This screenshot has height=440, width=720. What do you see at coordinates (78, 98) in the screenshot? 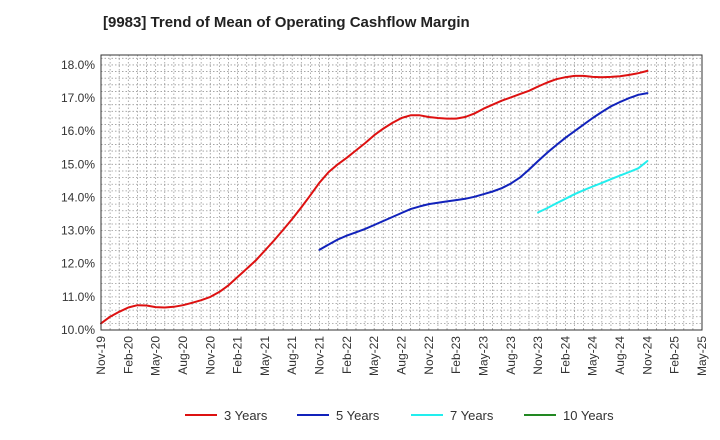
I see `y-tick-label: 17.0%` at bounding box center [78, 98].